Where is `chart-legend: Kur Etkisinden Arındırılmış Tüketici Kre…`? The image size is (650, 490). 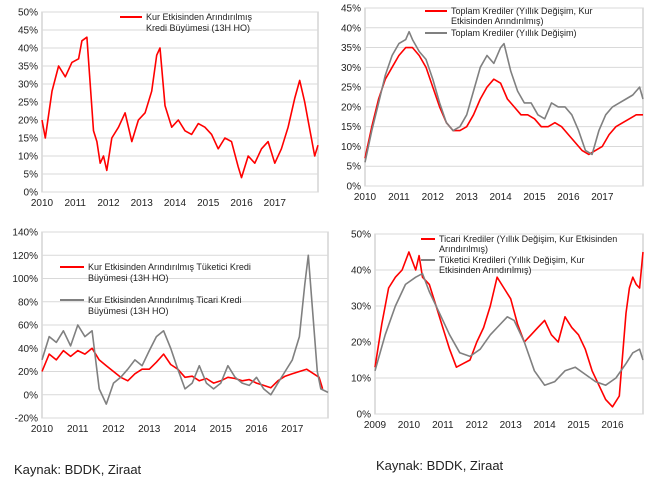 chart-legend: Kur Etkisinden Arındırılmış Tüketici Kre… is located at coordinates (155, 289).